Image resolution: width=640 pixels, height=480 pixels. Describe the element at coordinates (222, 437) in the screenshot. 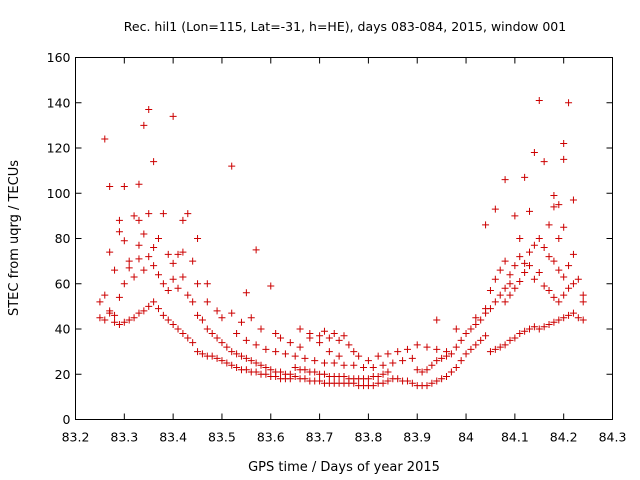

I see `x-tick-label: 83.5` at that location.